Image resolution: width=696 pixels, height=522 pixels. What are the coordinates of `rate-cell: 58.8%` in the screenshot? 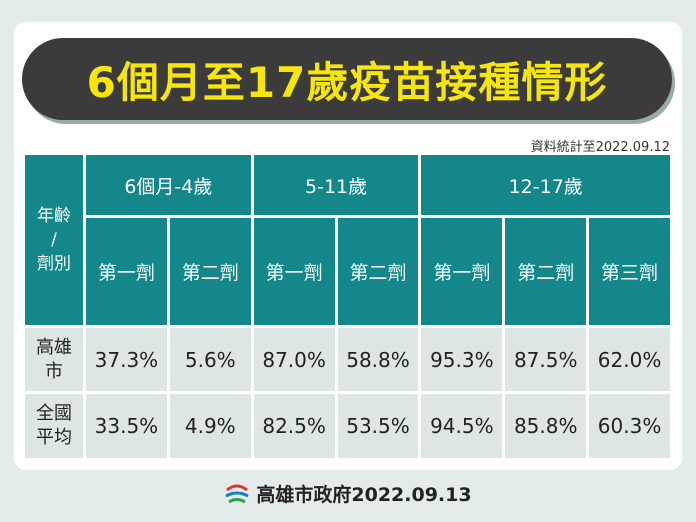 It's located at (378, 359).